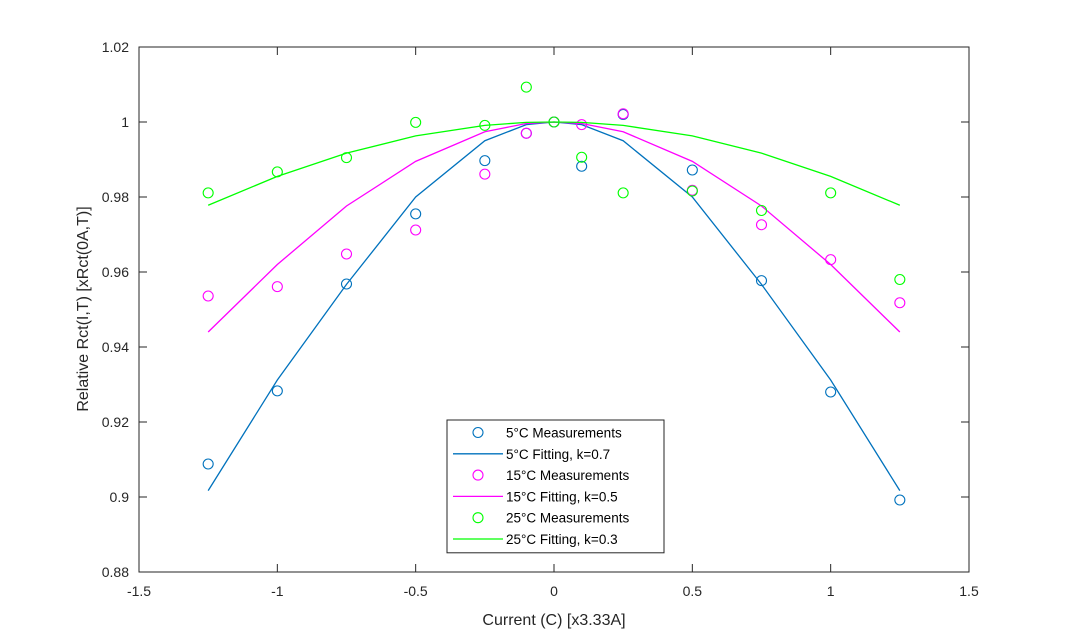  I want to click on legend-entry-label: 15°C Fitting, k=0.5, so click(562, 496).